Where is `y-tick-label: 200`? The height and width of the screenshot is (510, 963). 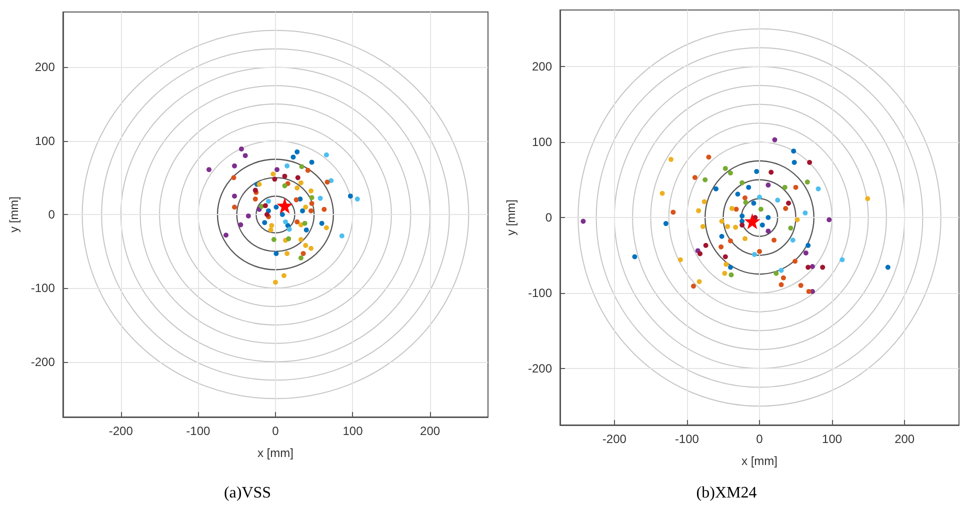 y-tick-label: 200 is located at coordinates (45, 67).